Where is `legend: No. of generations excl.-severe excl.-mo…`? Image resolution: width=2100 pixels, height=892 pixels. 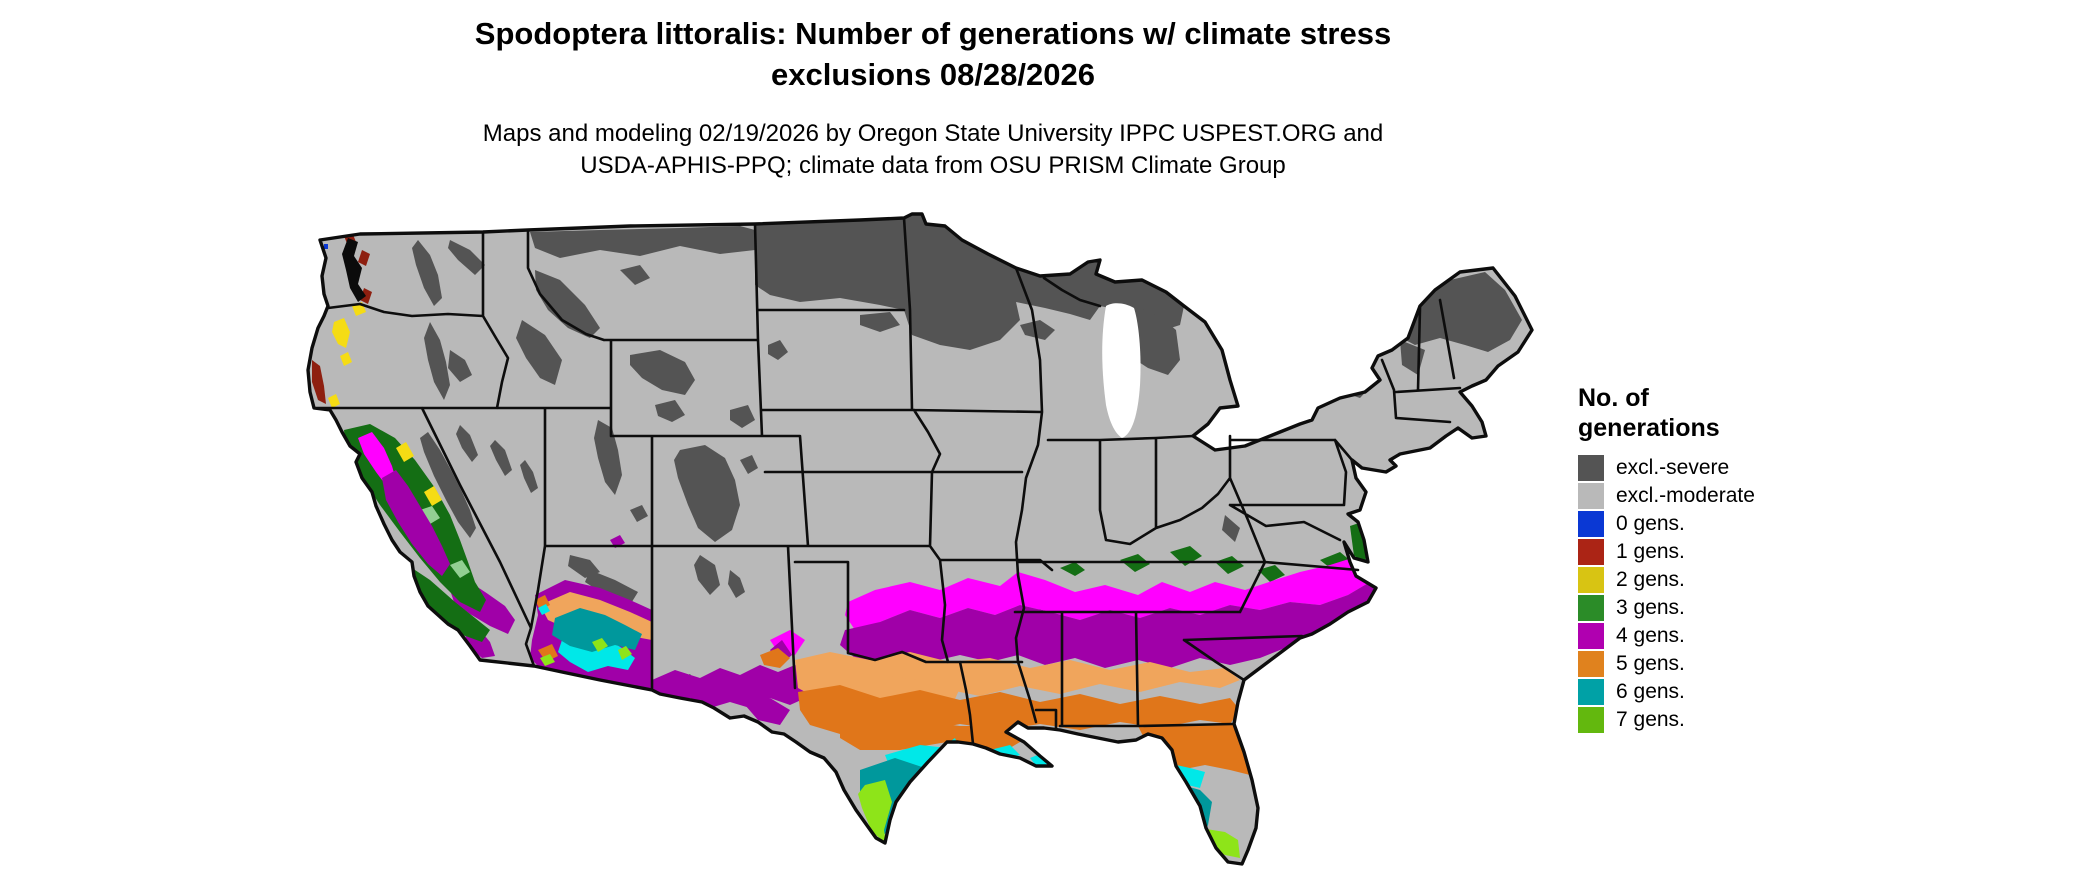 legend: No. of generations excl.-severe excl.-mo… is located at coordinates (1728, 559).